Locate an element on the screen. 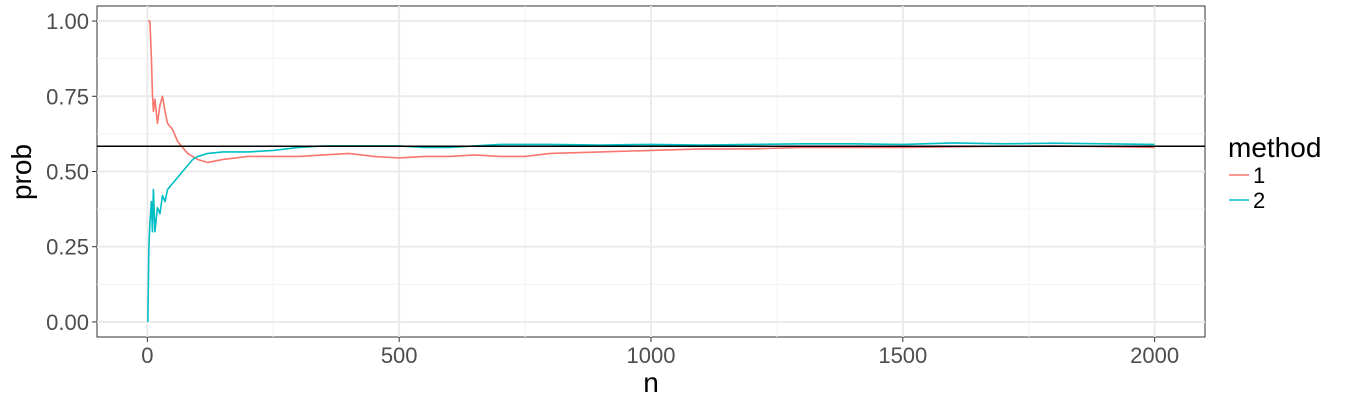 The width and height of the screenshot is (1350, 400). y-tick-label: 0.00 is located at coordinates (67, 322).